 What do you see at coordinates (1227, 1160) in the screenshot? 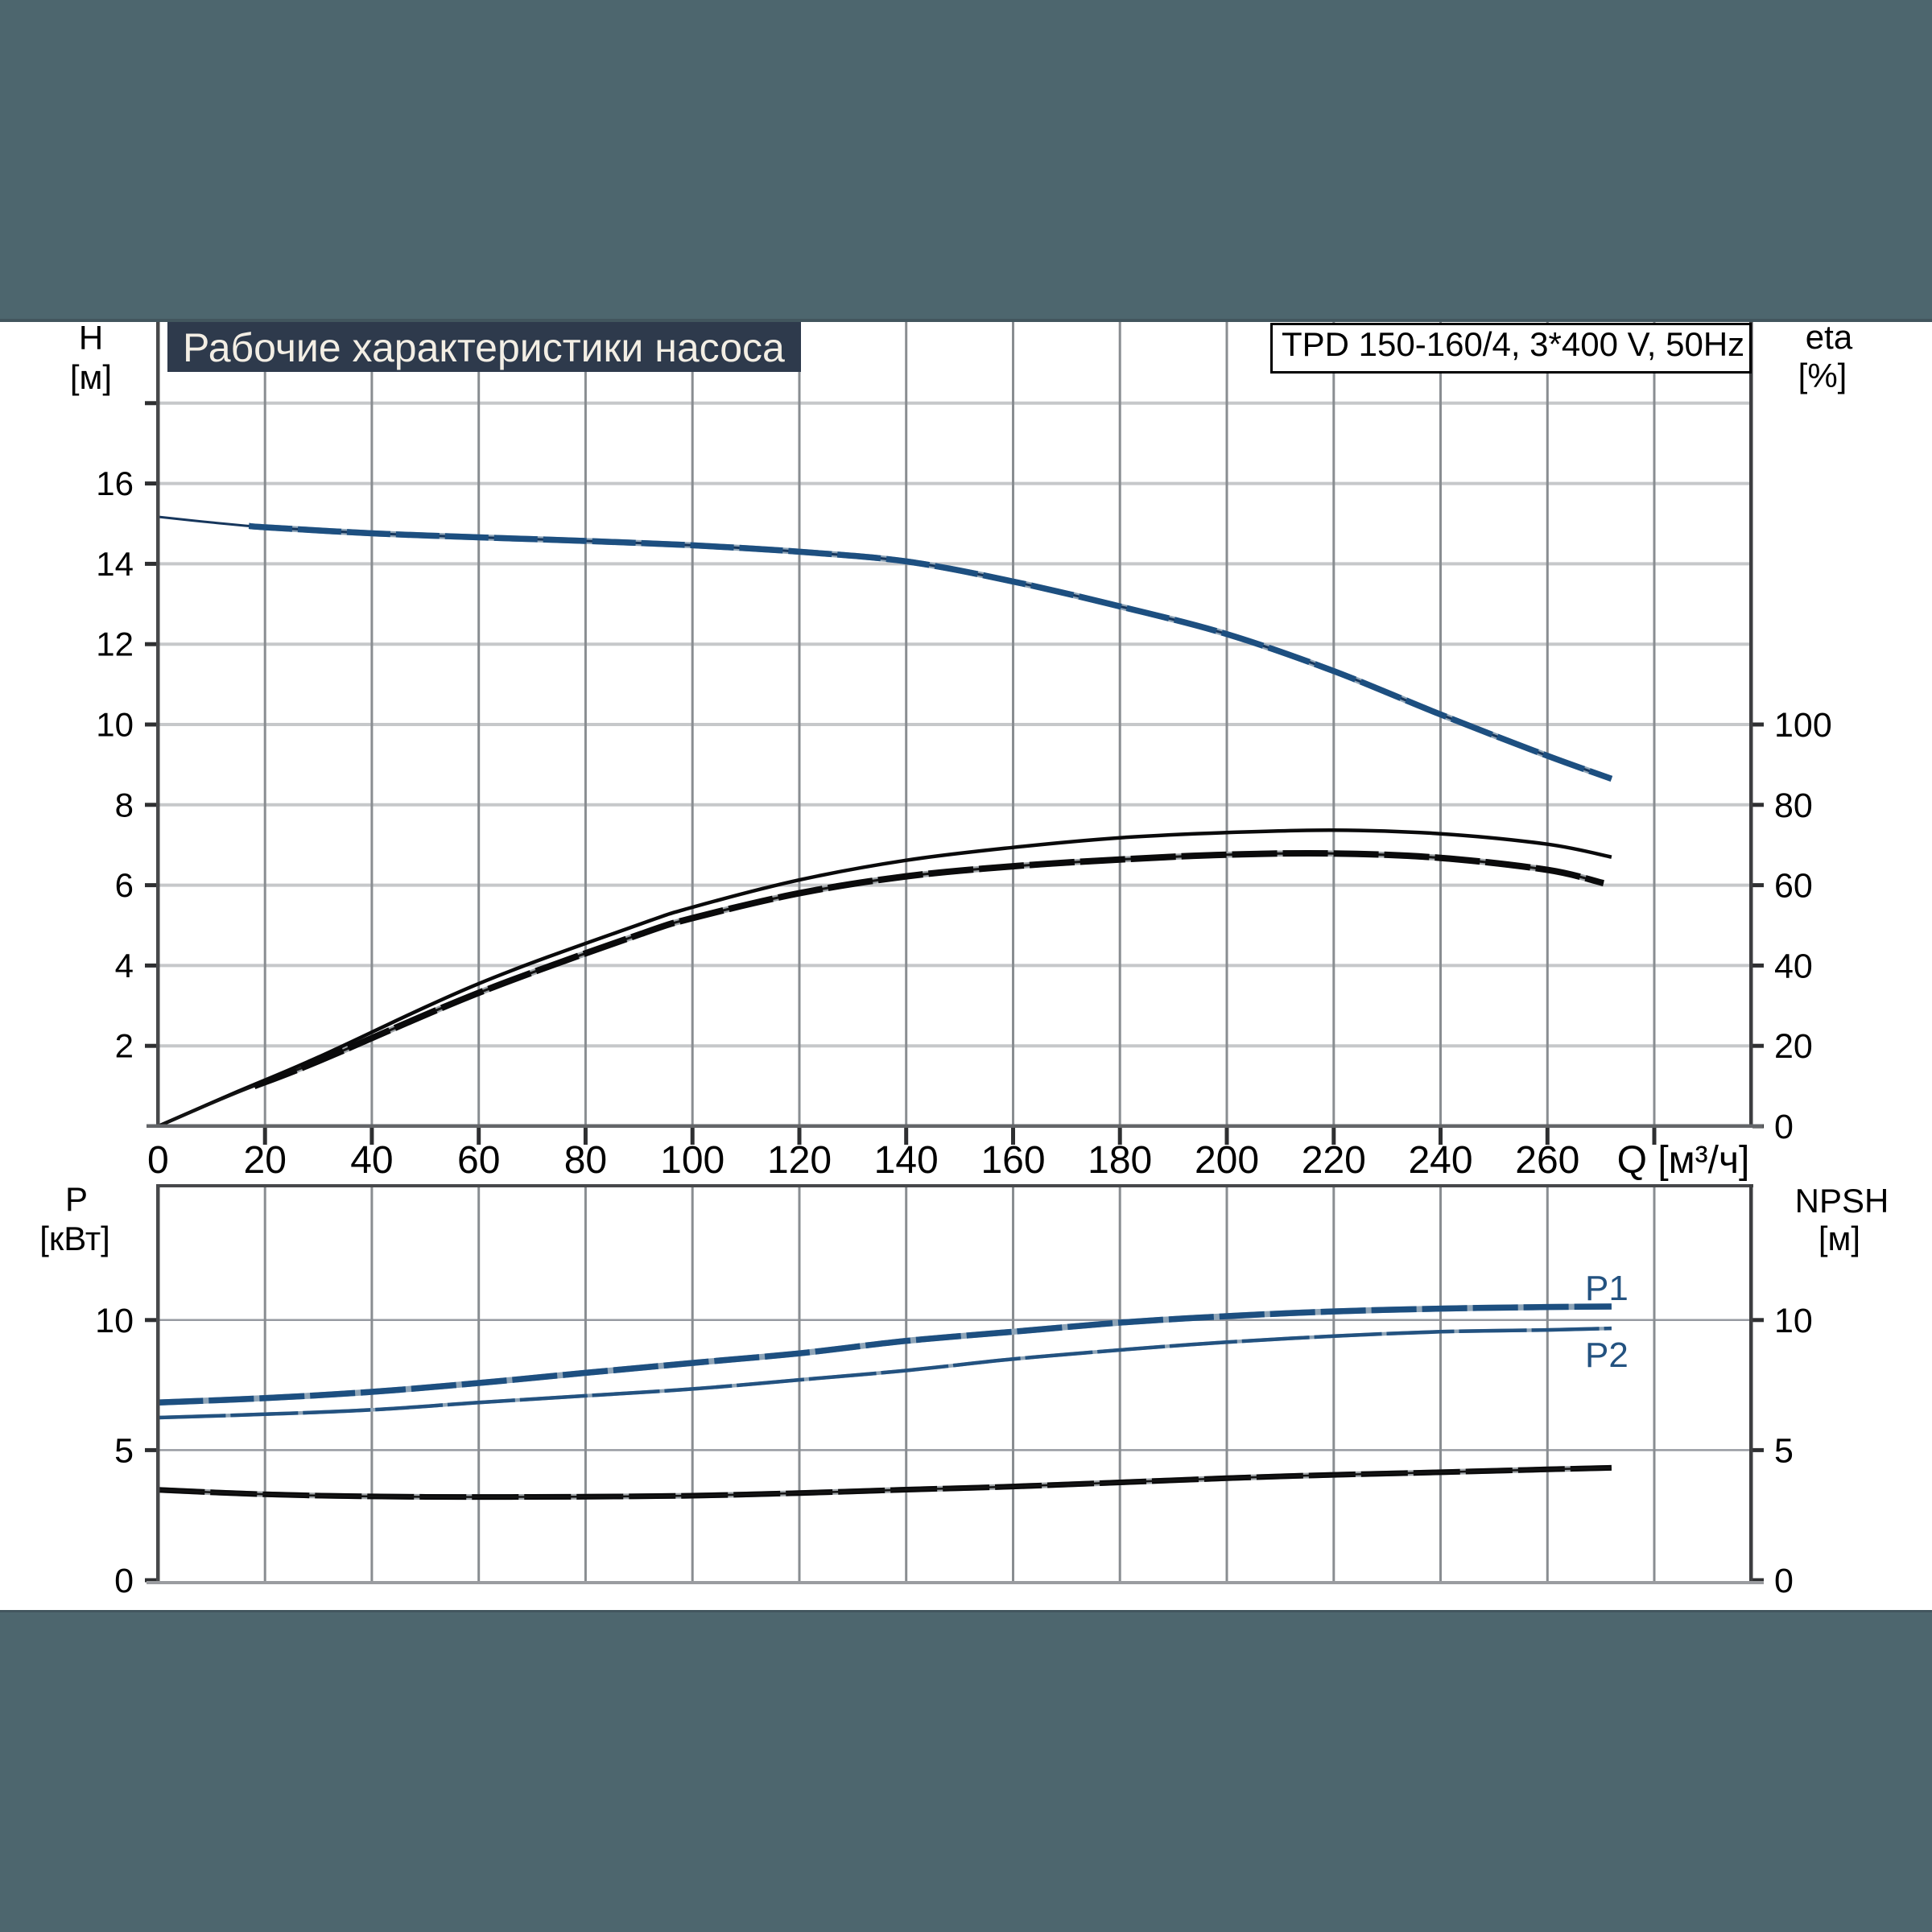
I see `svg-text: 200` at bounding box center [1227, 1160].